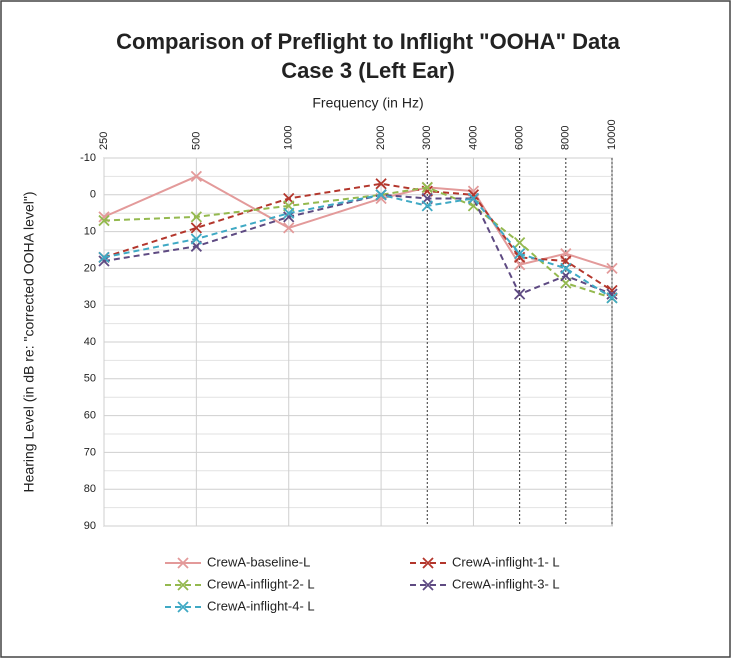  What do you see at coordinates (88, 158) in the screenshot?
I see `y-tick-label: -10` at bounding box center [88, 158].